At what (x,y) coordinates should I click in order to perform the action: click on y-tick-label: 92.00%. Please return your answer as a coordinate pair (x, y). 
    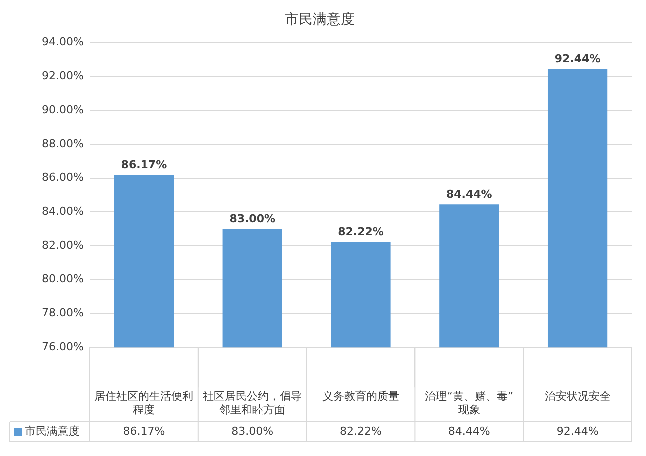
    Looking at the image, I should click on (63, 76).